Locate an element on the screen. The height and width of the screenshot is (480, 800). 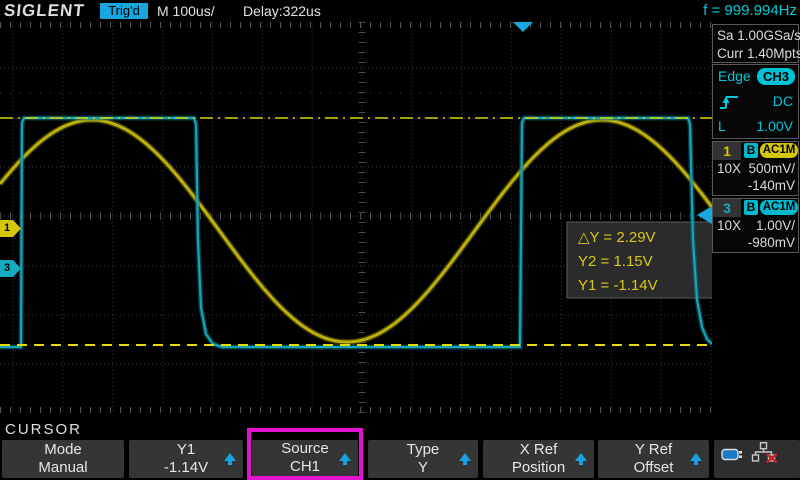
brand-logo: SIGLENT is located at coordinates (44, 10).